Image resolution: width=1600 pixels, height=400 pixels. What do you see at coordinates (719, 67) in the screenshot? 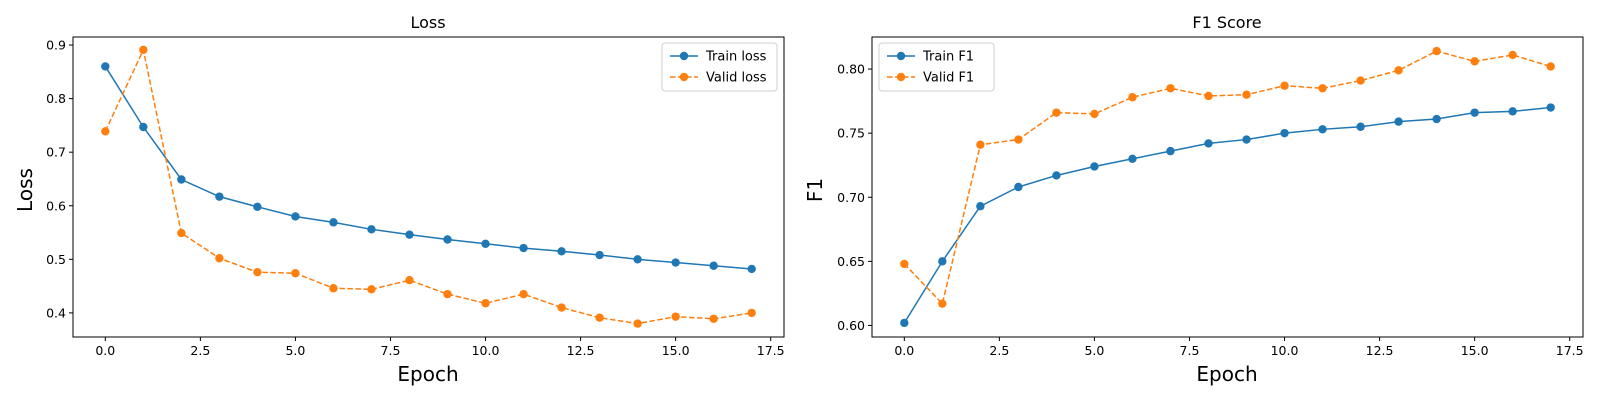
I see `loss-legend-box` at bounding box center [719, 67].